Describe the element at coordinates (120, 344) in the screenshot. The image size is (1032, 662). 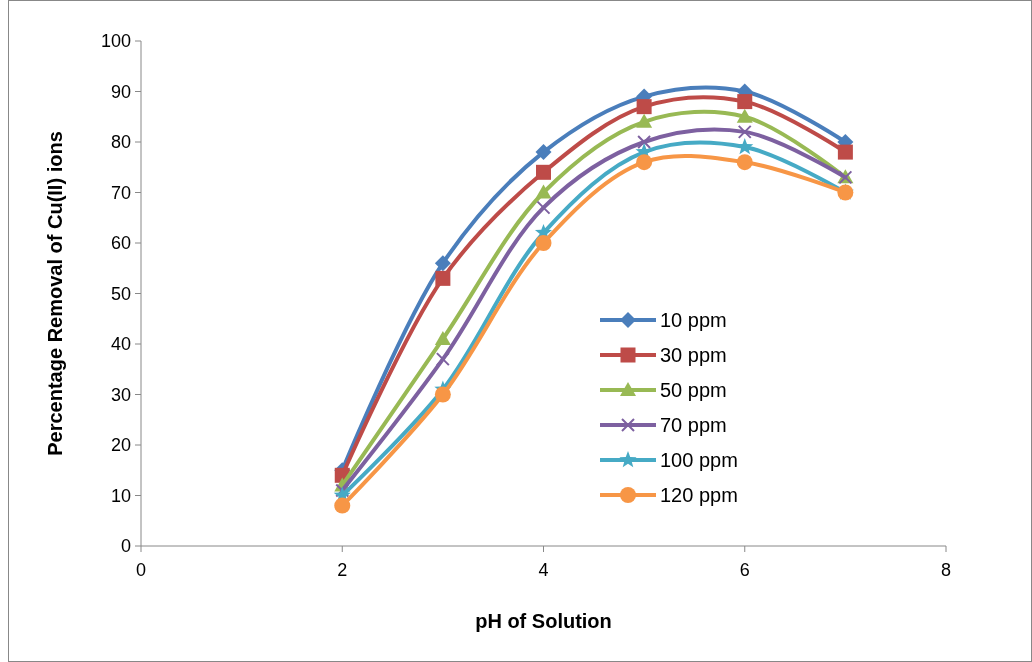
I see `y-tick-label: 40` at that location.